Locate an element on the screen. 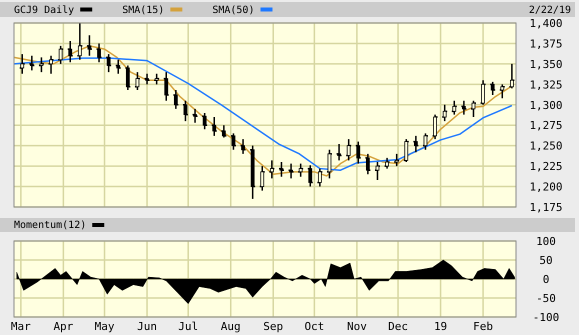  y-tick-label: 50 is located at coordinates (546, 260).